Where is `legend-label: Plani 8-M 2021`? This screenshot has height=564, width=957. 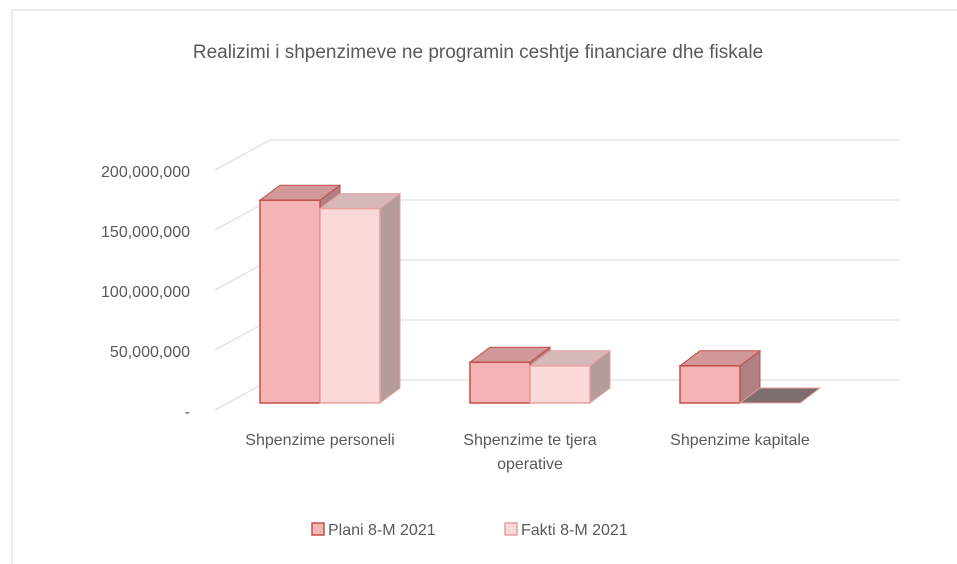
legend-label: Plani 8-M 2021 is located at coordinates (382, 530).